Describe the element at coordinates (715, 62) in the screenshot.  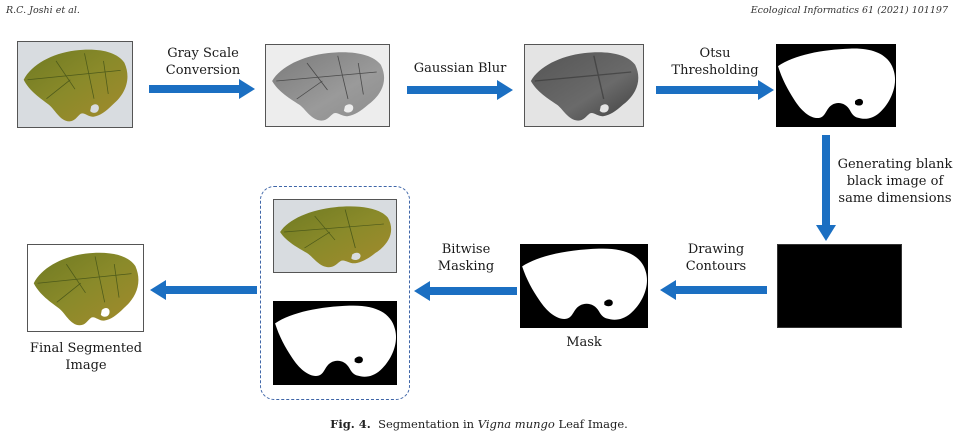
I see `label-otsu: Otsu Thresholding` at that location.